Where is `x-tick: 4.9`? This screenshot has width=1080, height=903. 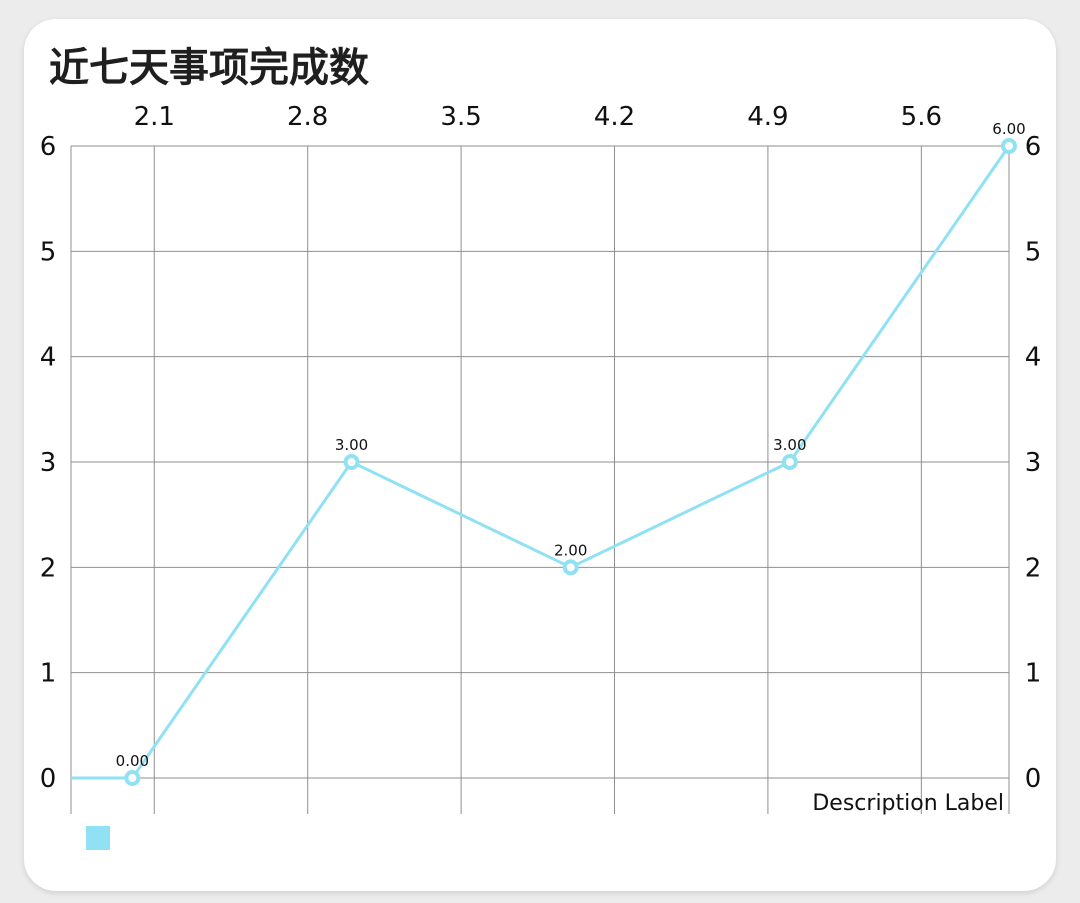 x-tick: 4.9 is located at coordinates (767, 117).